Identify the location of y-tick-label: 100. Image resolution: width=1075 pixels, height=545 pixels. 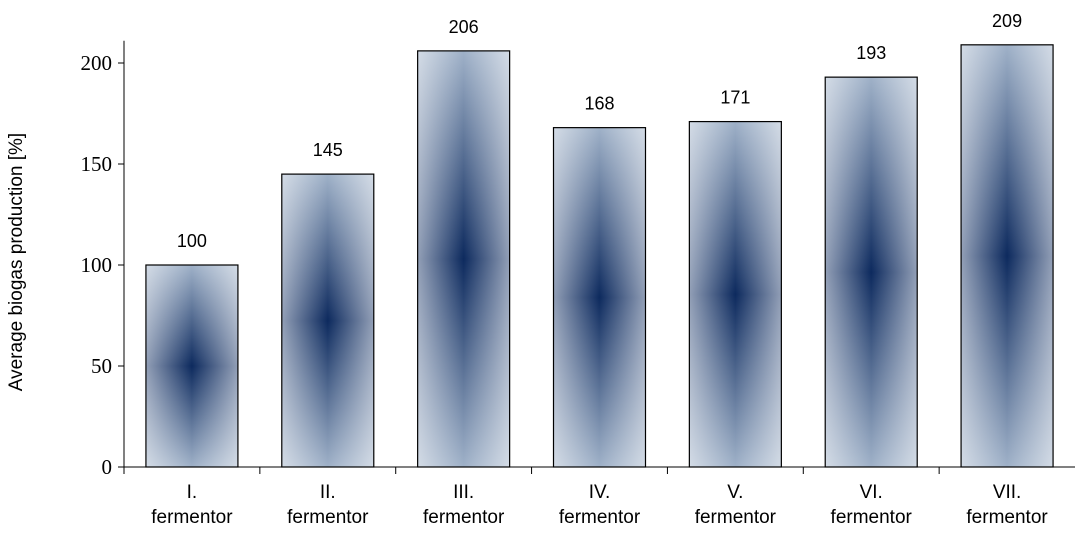
(97, 265).